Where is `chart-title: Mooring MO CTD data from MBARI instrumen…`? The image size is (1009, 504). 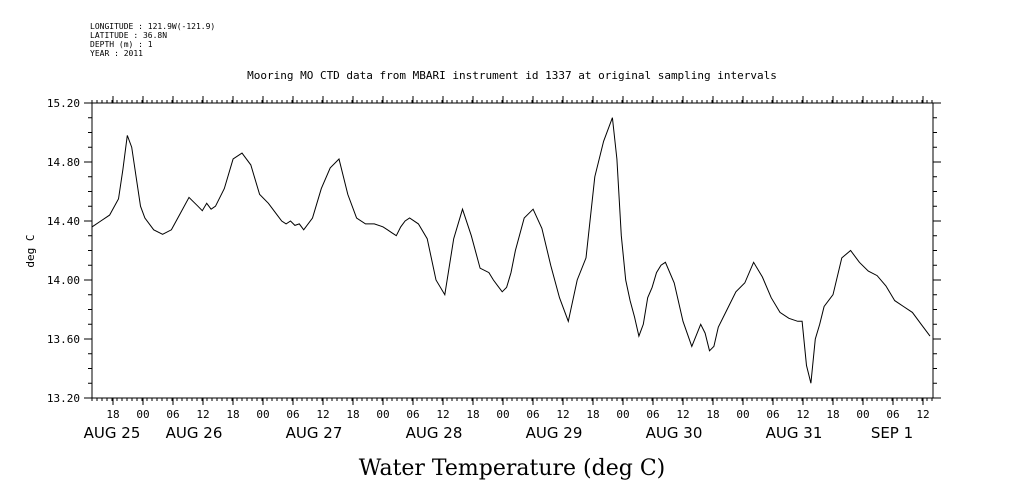
chart-title: Mooring MO CTD data from MBARI instrumen… is located at coordinates (512, 75).